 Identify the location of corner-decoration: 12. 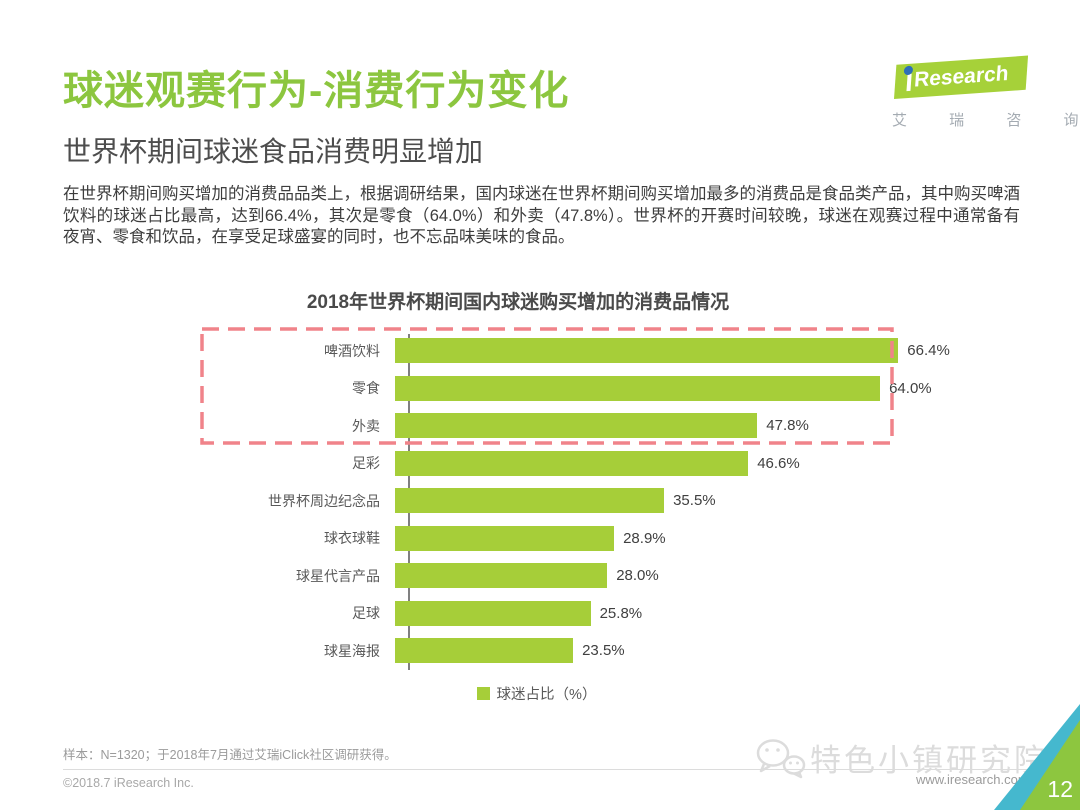
(1037, 757).